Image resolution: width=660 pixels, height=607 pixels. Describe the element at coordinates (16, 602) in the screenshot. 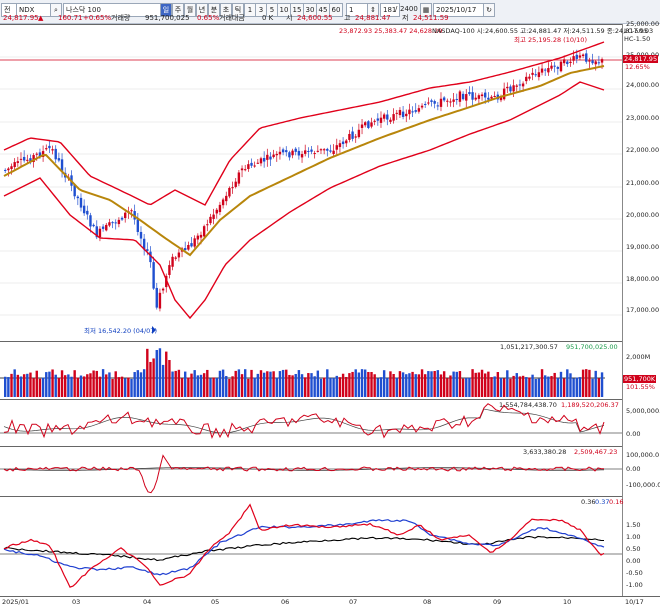

I see `date-label: 2025/01` at that location.